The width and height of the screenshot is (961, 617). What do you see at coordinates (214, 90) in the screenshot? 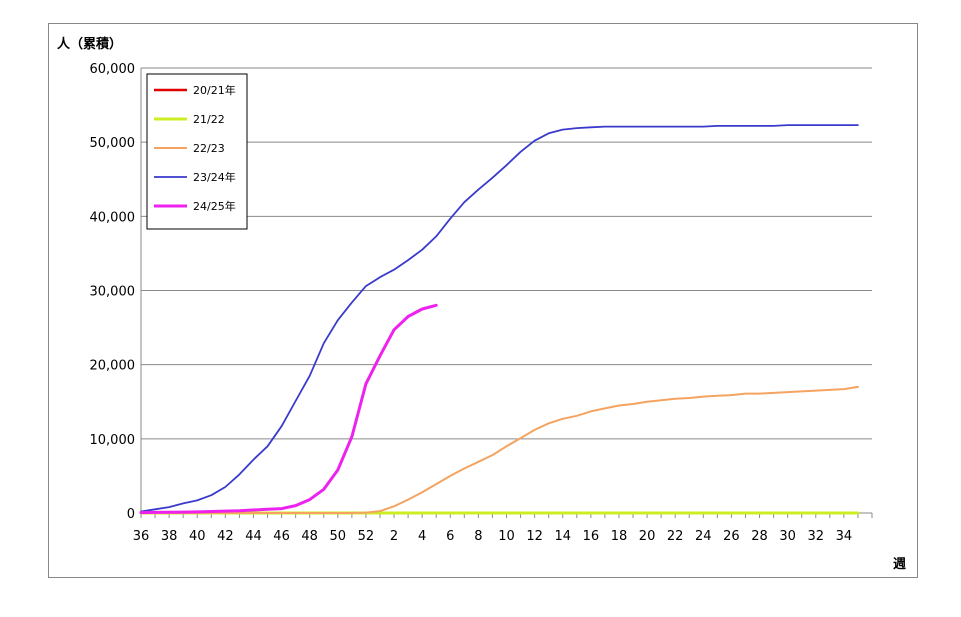
I see `legend-label: 20/21年` at bounding box center [214, 90].